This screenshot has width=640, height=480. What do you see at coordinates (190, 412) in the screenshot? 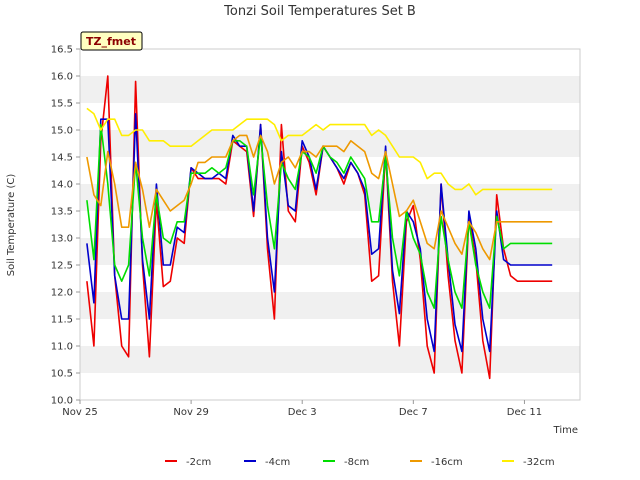
I see `x-tick-label: Nov 29` at bounding box center [190, 412].